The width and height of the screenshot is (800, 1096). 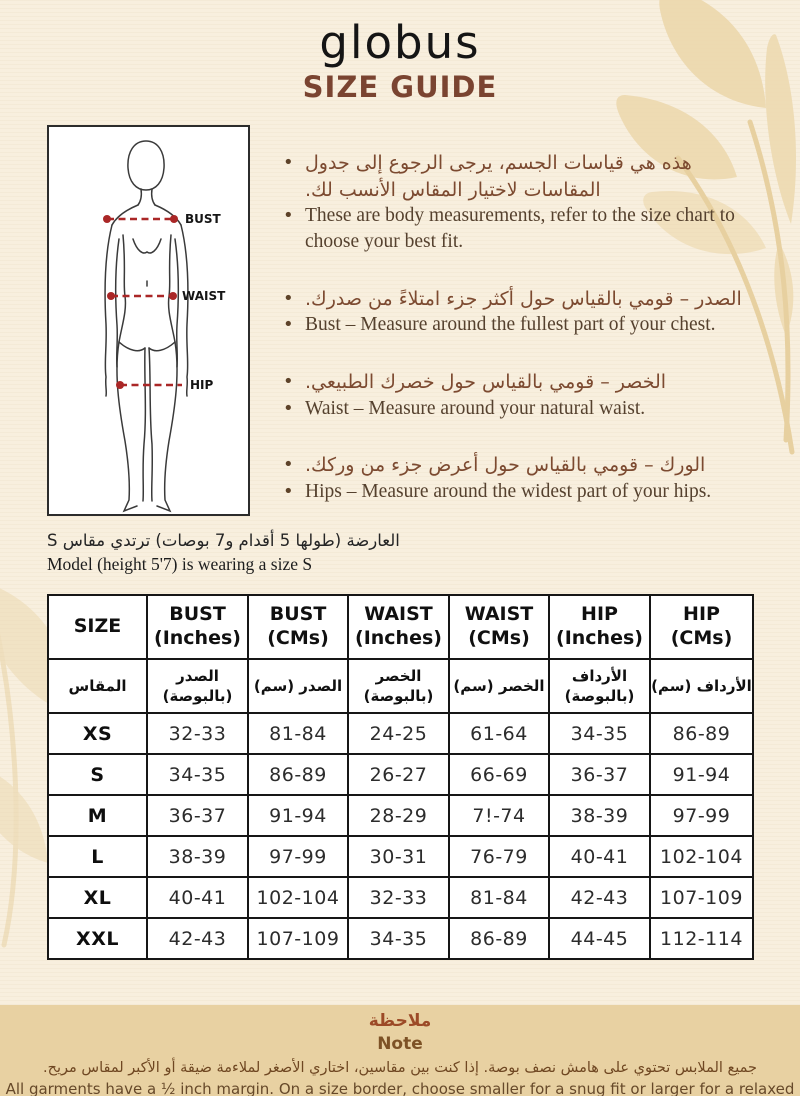 I want to click on cell-value: 24-25, so click(x=398, y=733).